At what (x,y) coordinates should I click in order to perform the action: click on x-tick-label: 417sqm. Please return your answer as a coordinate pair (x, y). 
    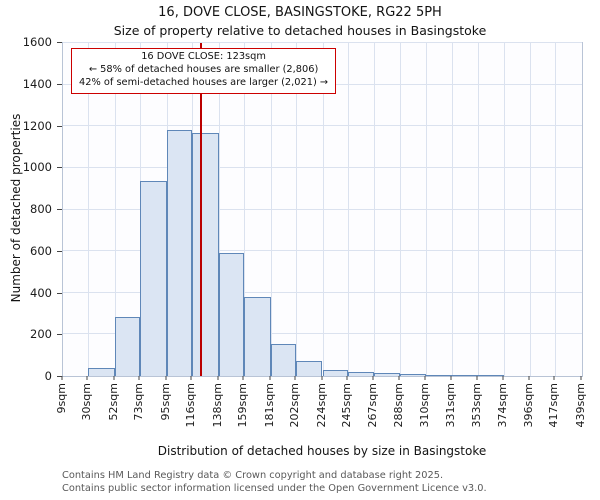
    Looking at the image, I should click on (554, 405).